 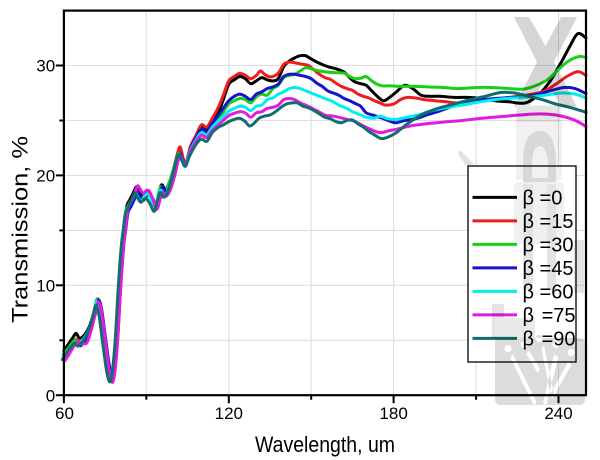 What do you see at coordinates (50, 395) in the screenshot?
I see `svg-text: 0` at bounding box center [50, 395].